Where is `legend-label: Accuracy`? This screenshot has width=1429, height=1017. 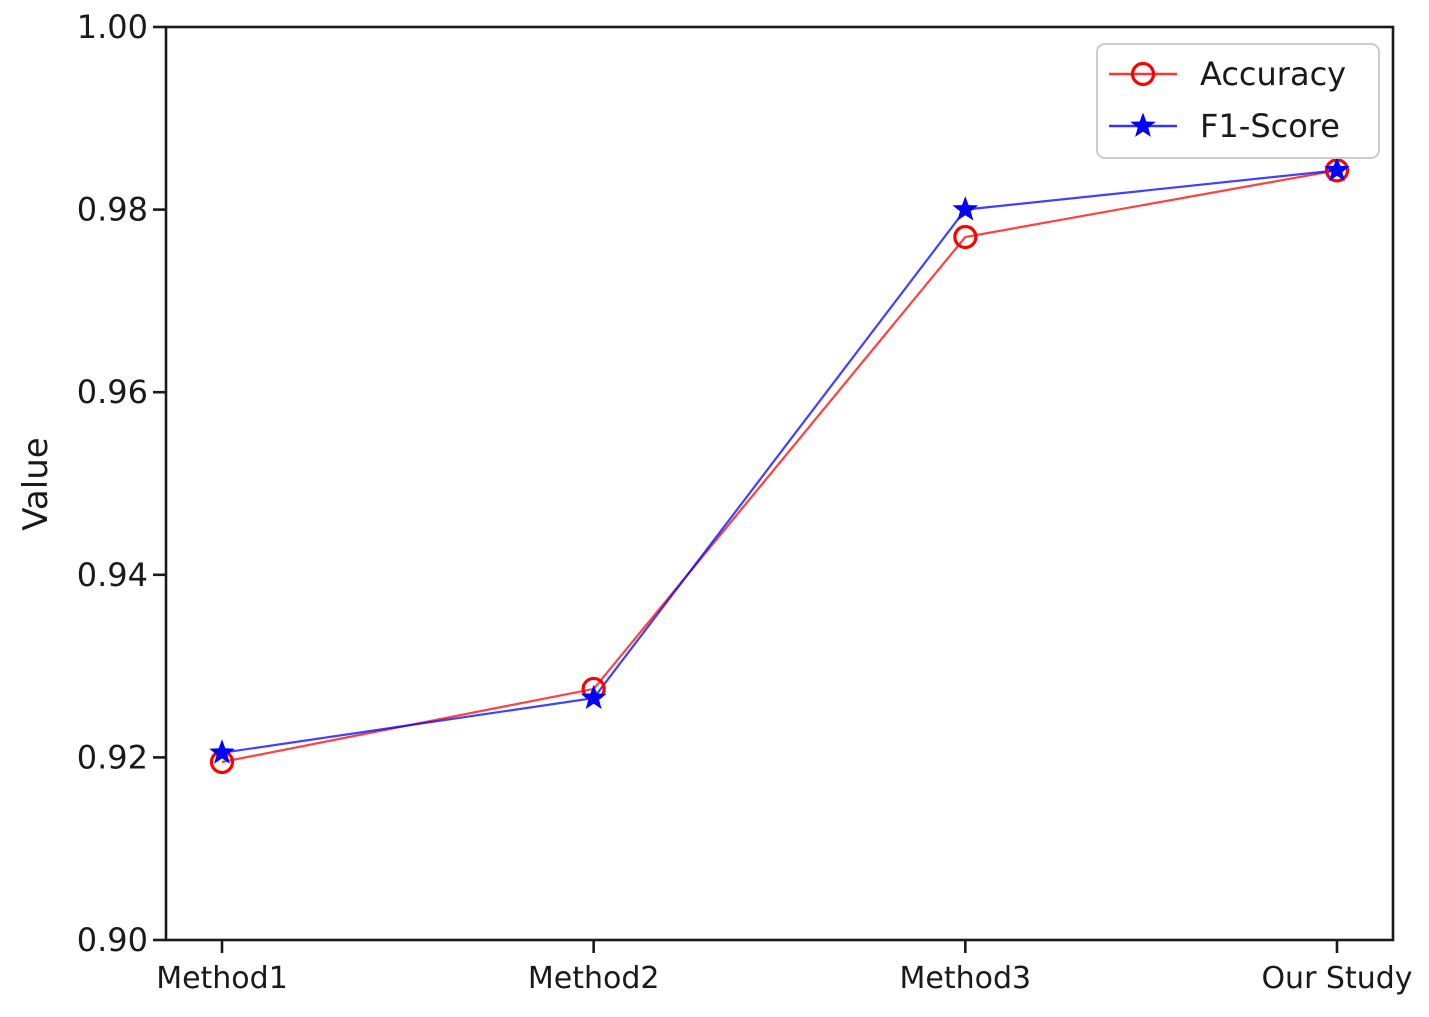 legend-label: Accuracy is located at coordinates (1273, 74).